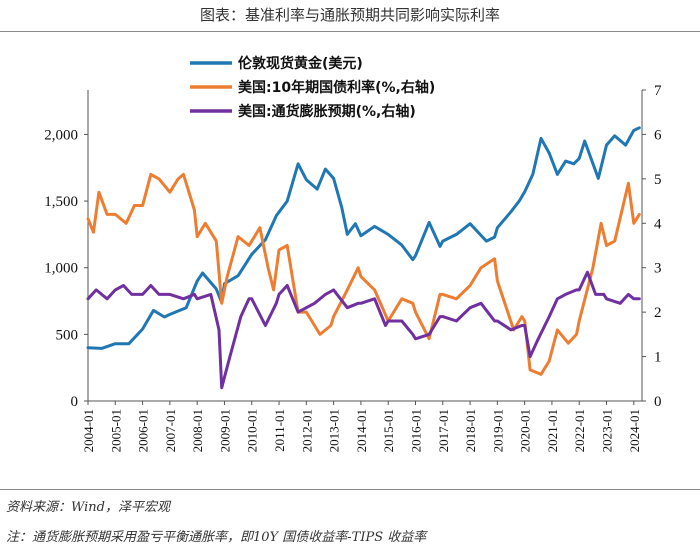  I want to click on x-tick-label: 2021-01, so click(552, 430).